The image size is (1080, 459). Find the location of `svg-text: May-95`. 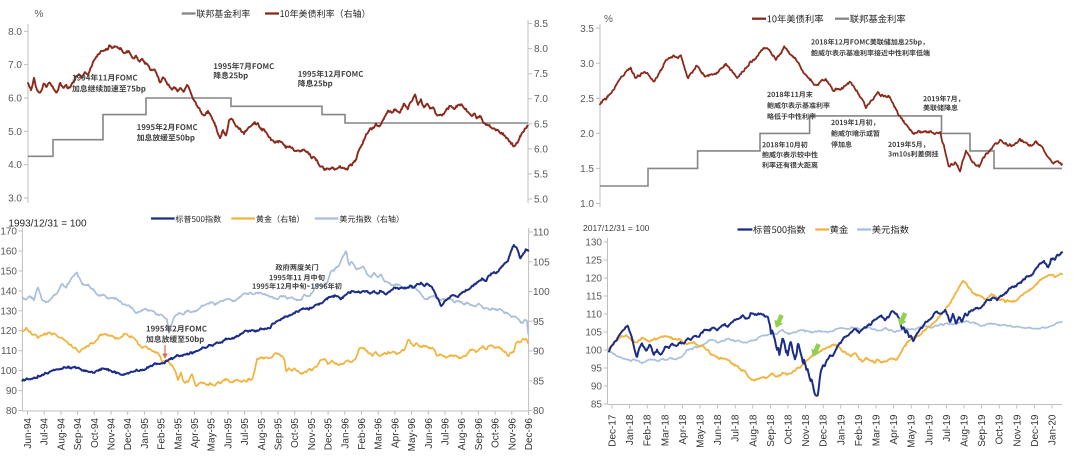

svg-text: May-95 is located at coordinates (212, 435).